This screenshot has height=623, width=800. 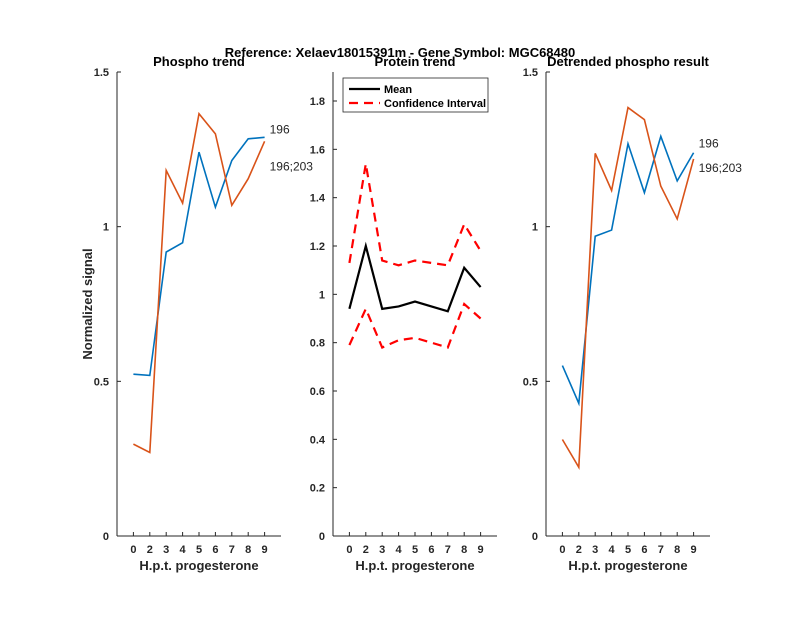 What do you see at coordinates (318, 440) in the screenshot?
I see `y-tick-label: 0.4` at bounding box center [318, 440].